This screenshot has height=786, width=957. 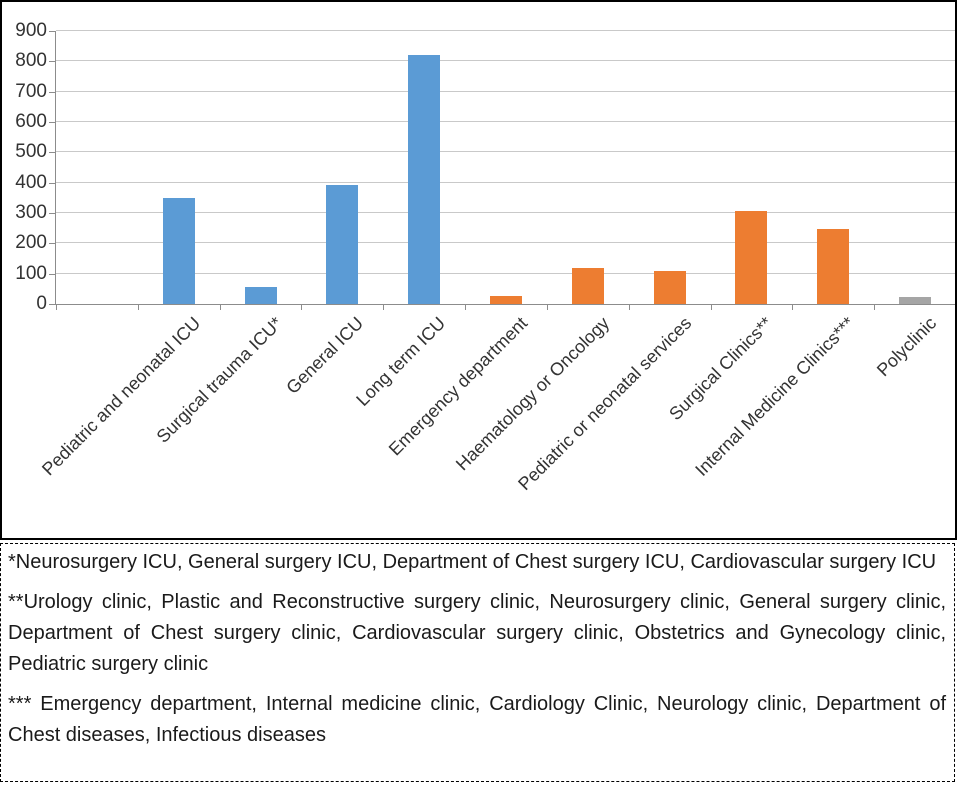 I want to click on x-axis-label: Haematology or Oncology, so click(x=532, y=394).